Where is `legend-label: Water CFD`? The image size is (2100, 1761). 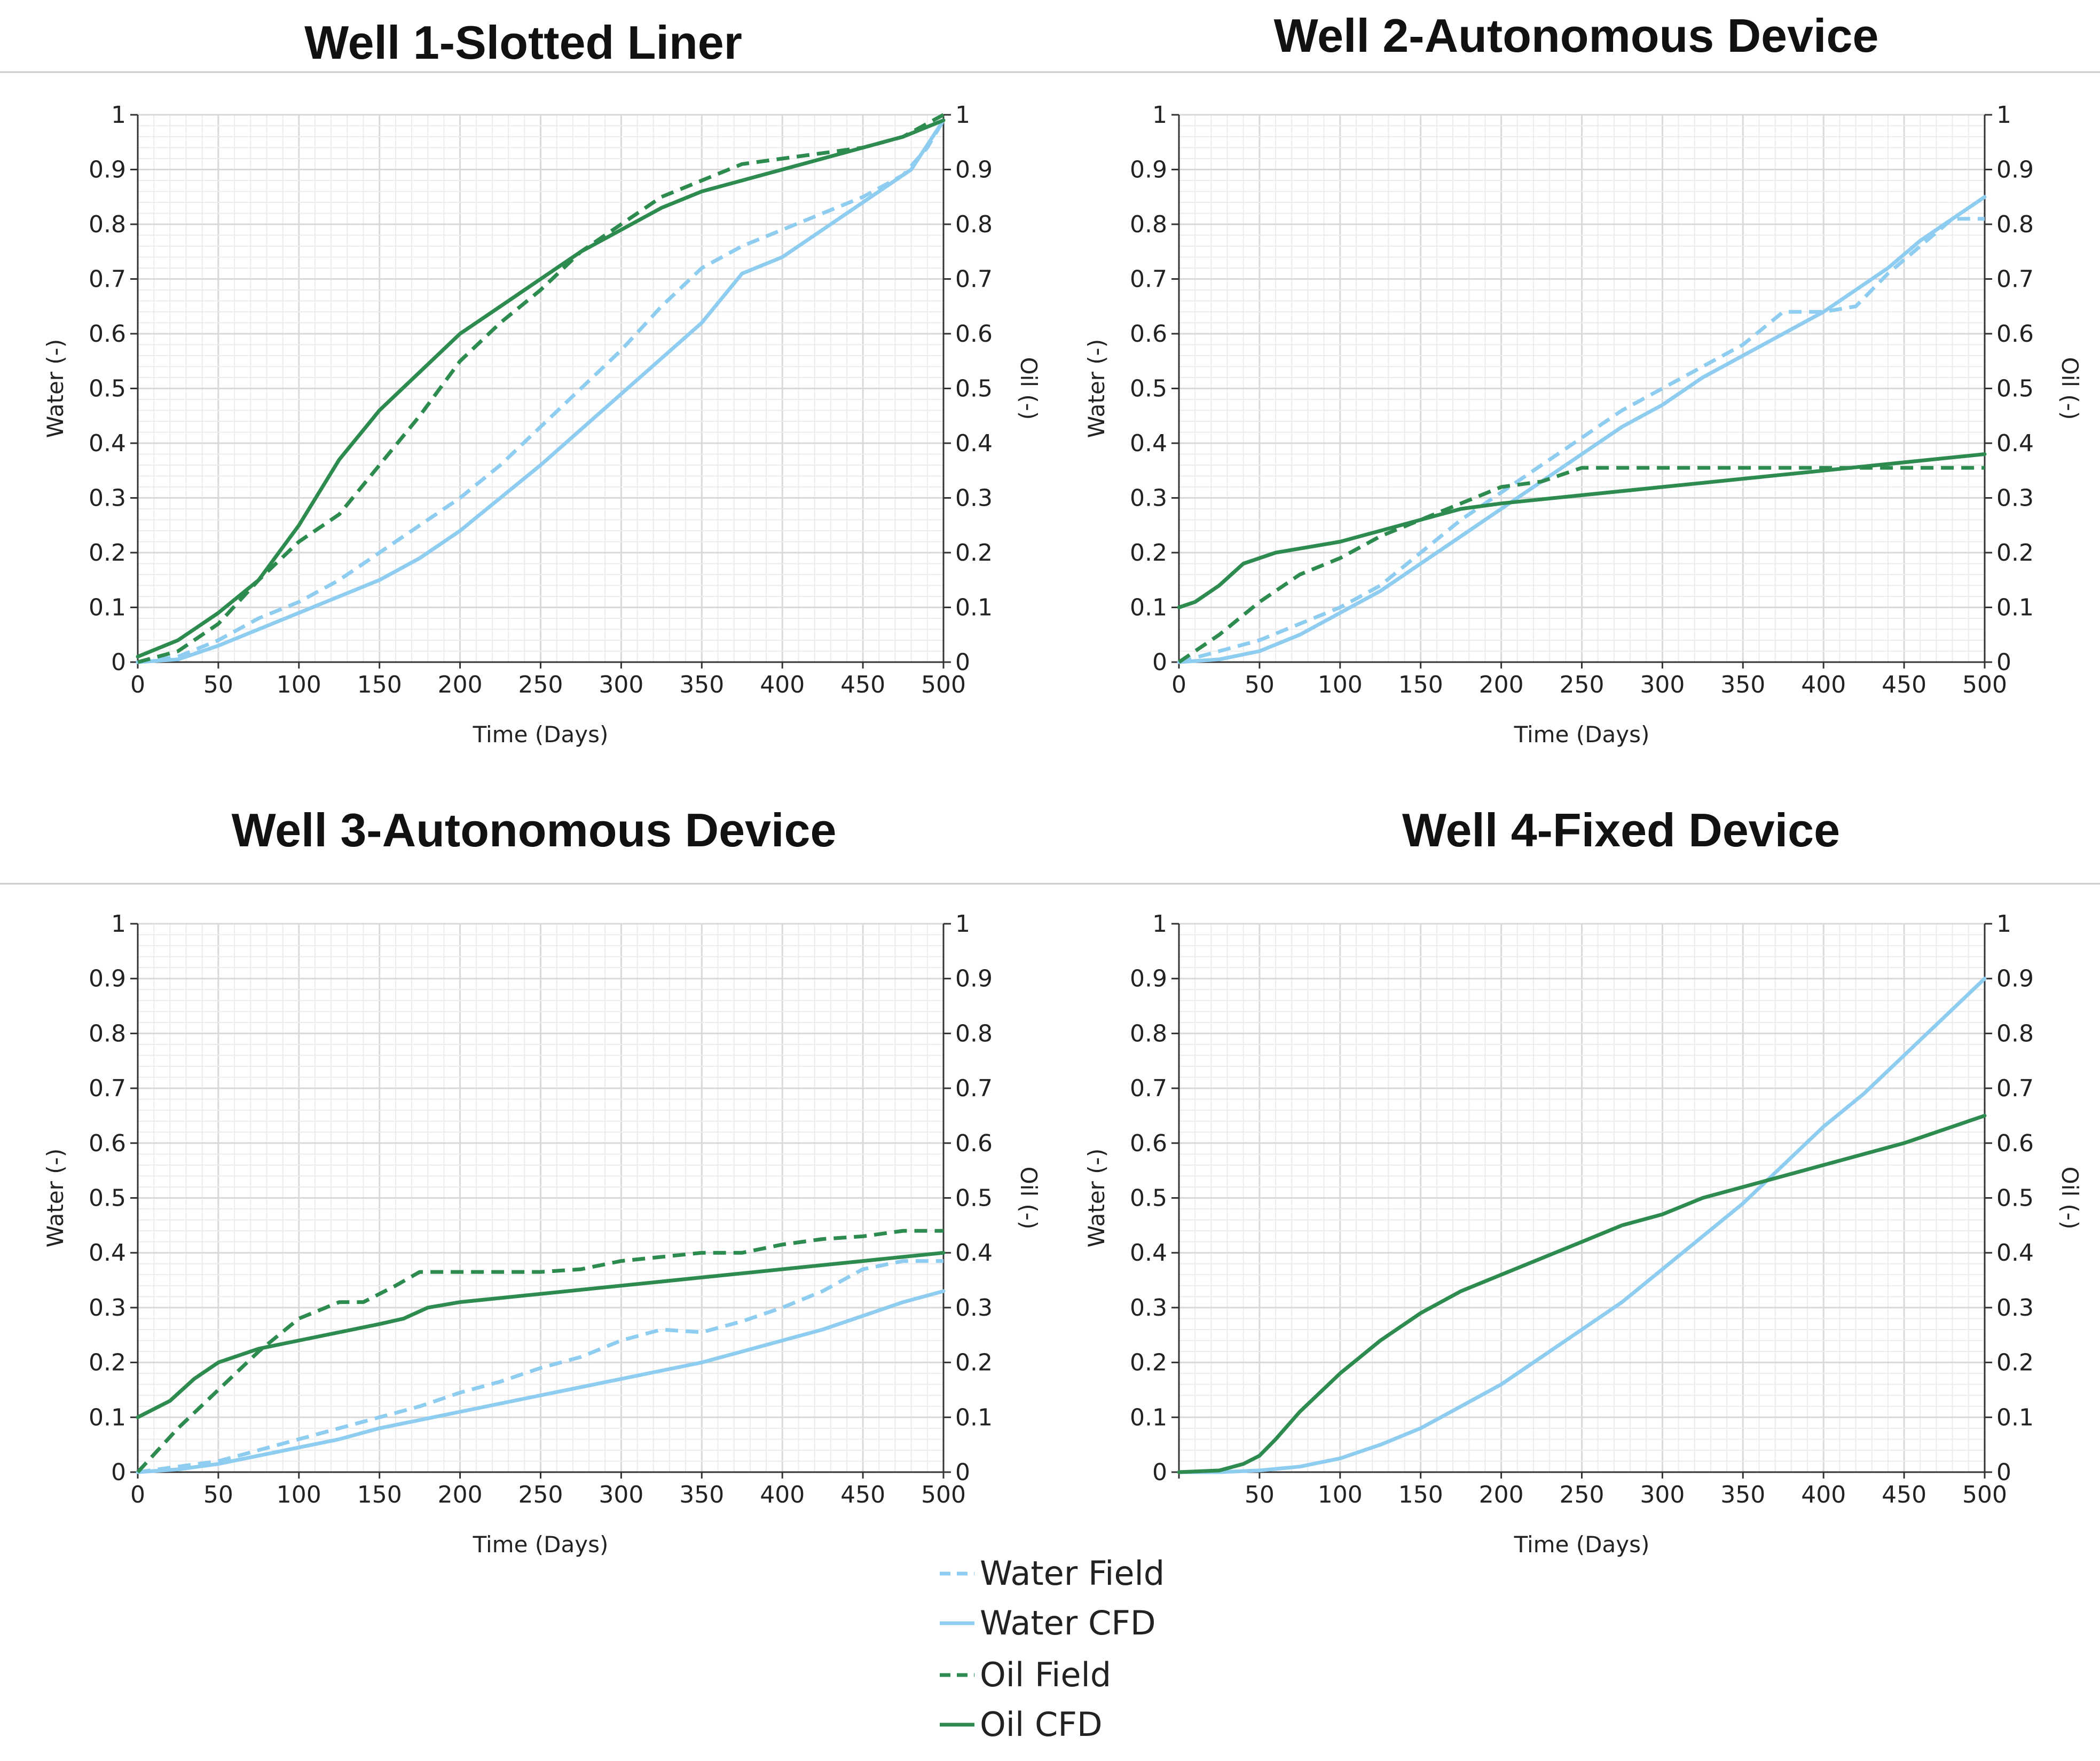 legend-label: Water CFD is located at coordinates (1068, 1622).